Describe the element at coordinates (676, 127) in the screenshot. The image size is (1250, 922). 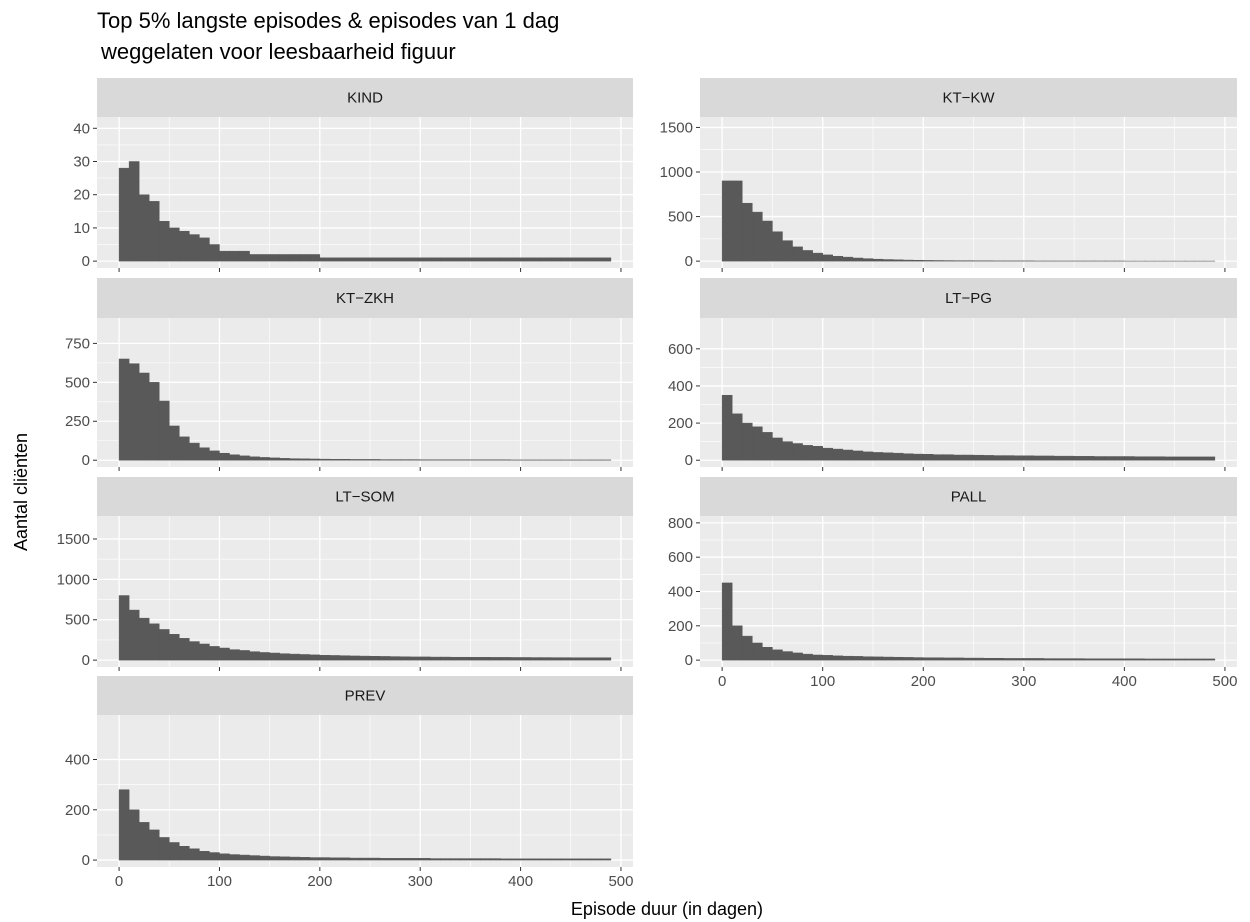
I see `y-tick-label: 1500` at that location.